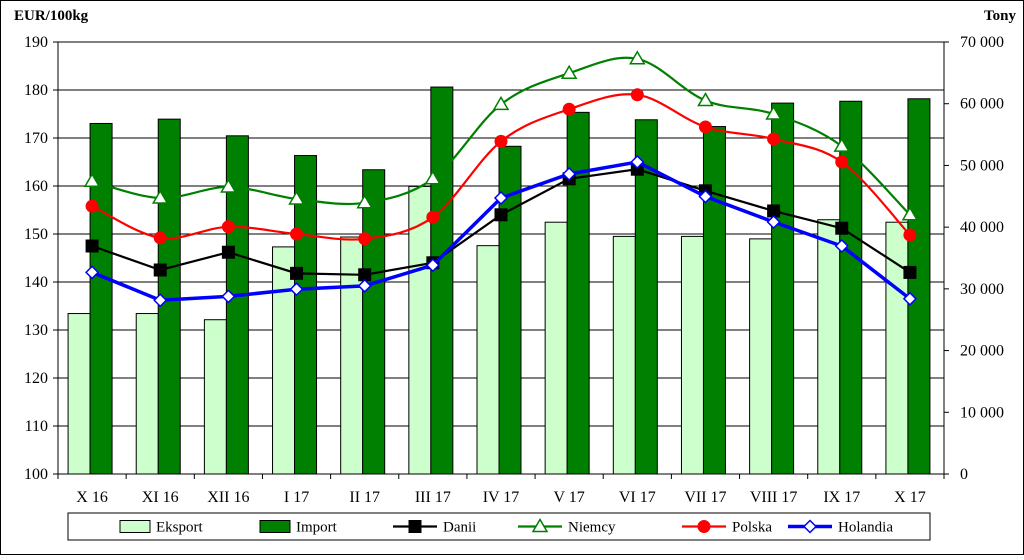 The height and width of the screenshot is (560, 1024). I want to click on x-tick-label: IX 17, so click(841, 497).